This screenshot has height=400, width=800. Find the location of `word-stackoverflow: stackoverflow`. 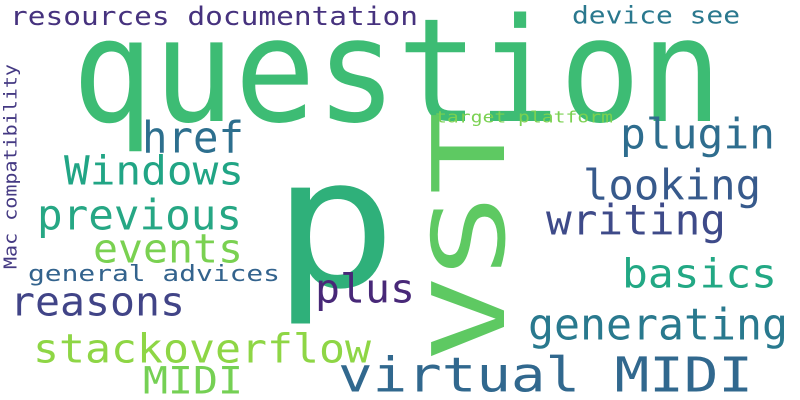

word-stackoverflow: stackoverflow is located at coordinates (202, 349).